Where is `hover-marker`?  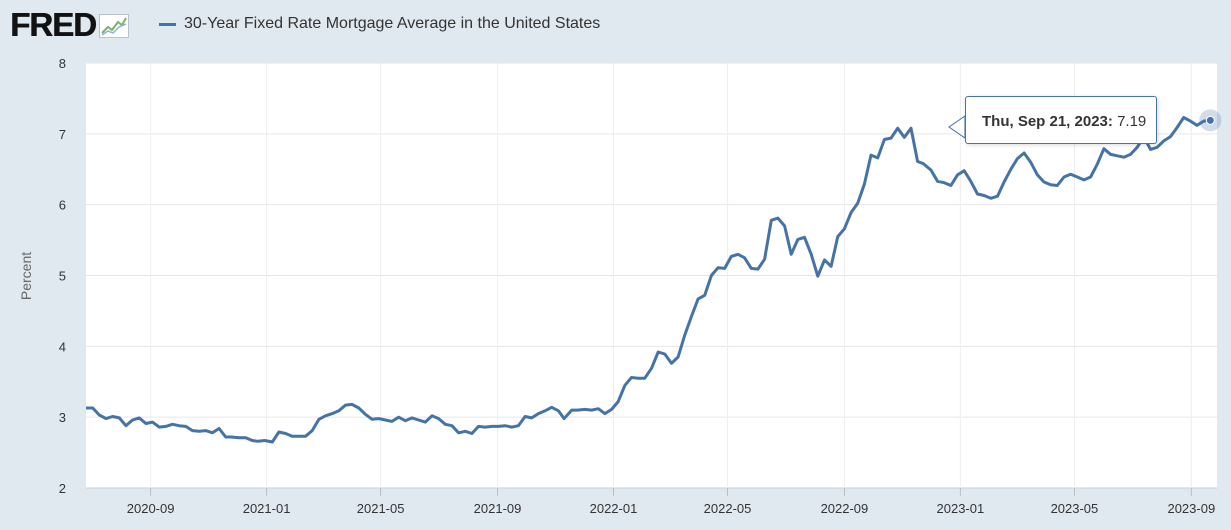 hover-marker is located at coordinates (1210, 120).